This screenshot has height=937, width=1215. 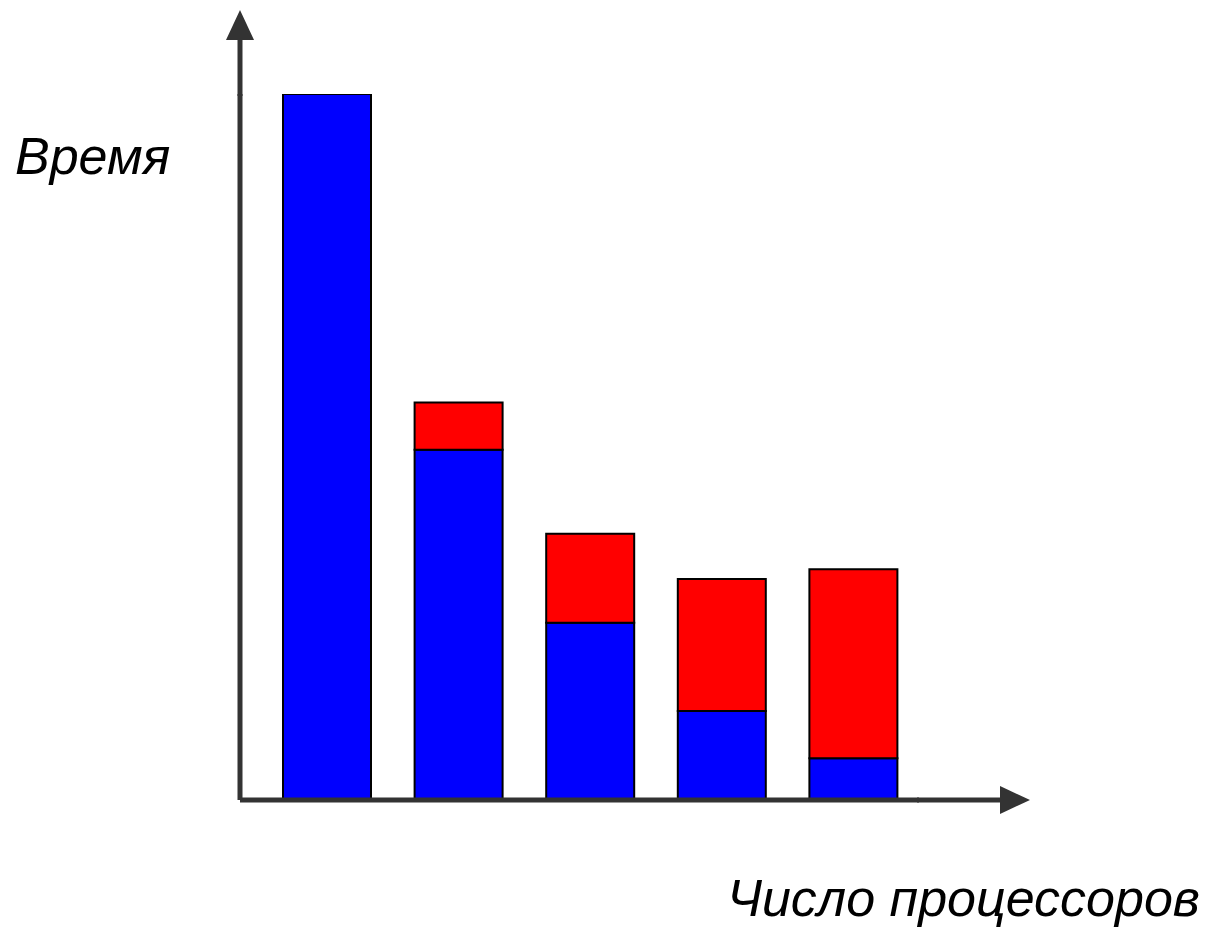 What do you see at coordinates (963, 898) in the screenshot?
I see `x-axis-title: Число процессоров` at bounding box center [963, 898].